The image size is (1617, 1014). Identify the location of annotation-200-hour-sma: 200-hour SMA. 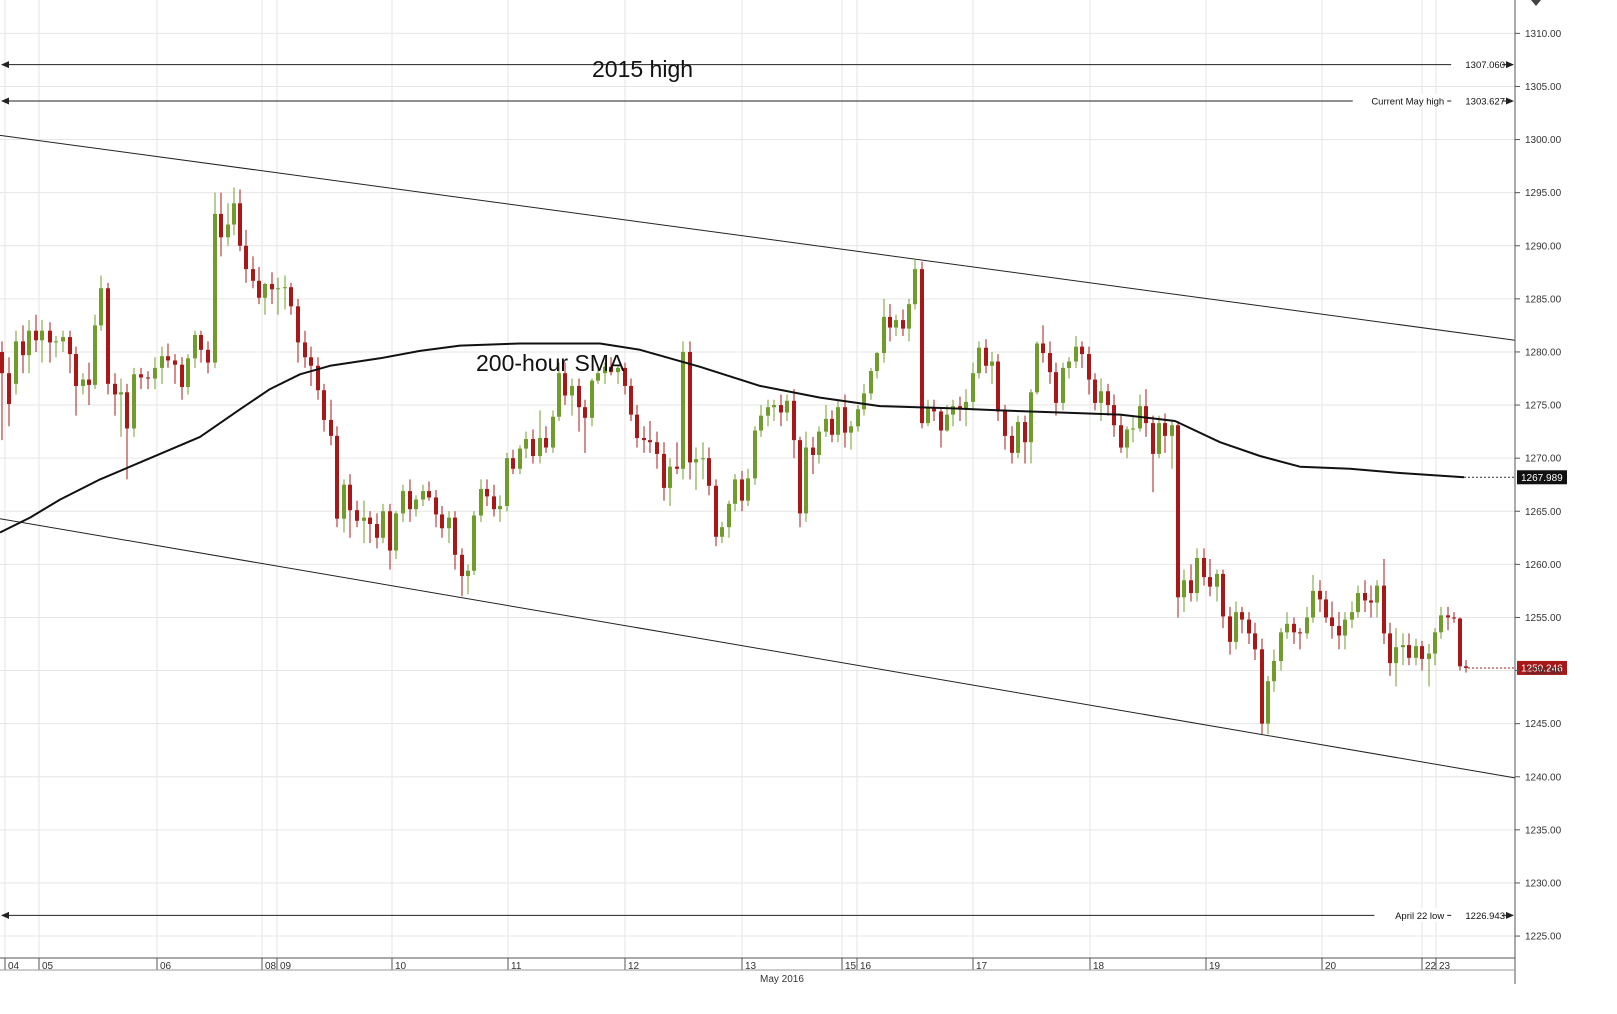
(550, 363).